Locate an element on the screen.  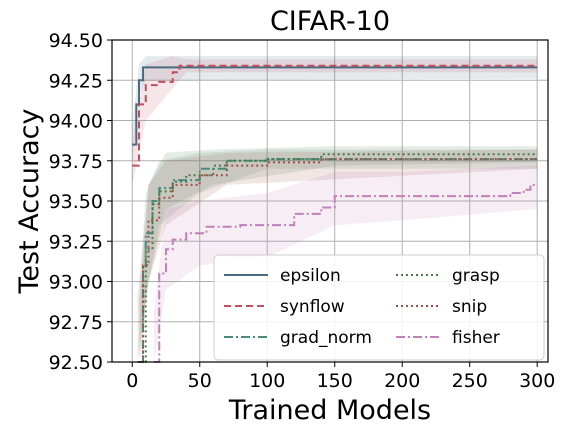
y-tick-label: 92.75 is located at coordinates (76, 323).